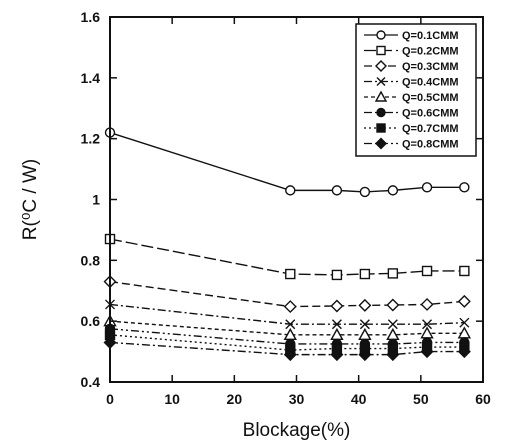 This screenshot has width=522, height=447. I want to click on x-tick-label: 30, so click(297, 399).